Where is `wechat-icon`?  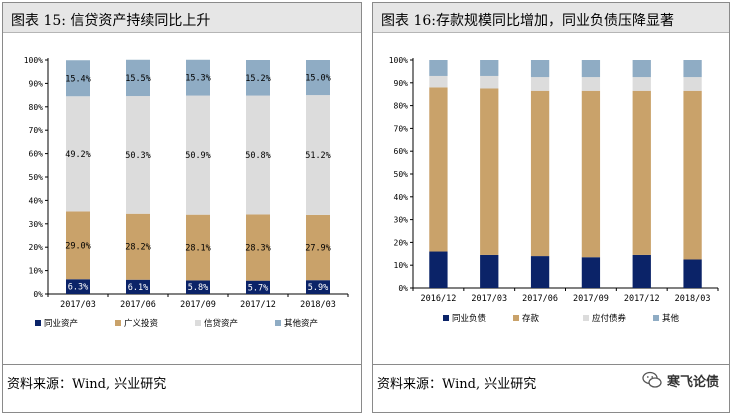 wechat-icon is located at coordinates (652, 379).